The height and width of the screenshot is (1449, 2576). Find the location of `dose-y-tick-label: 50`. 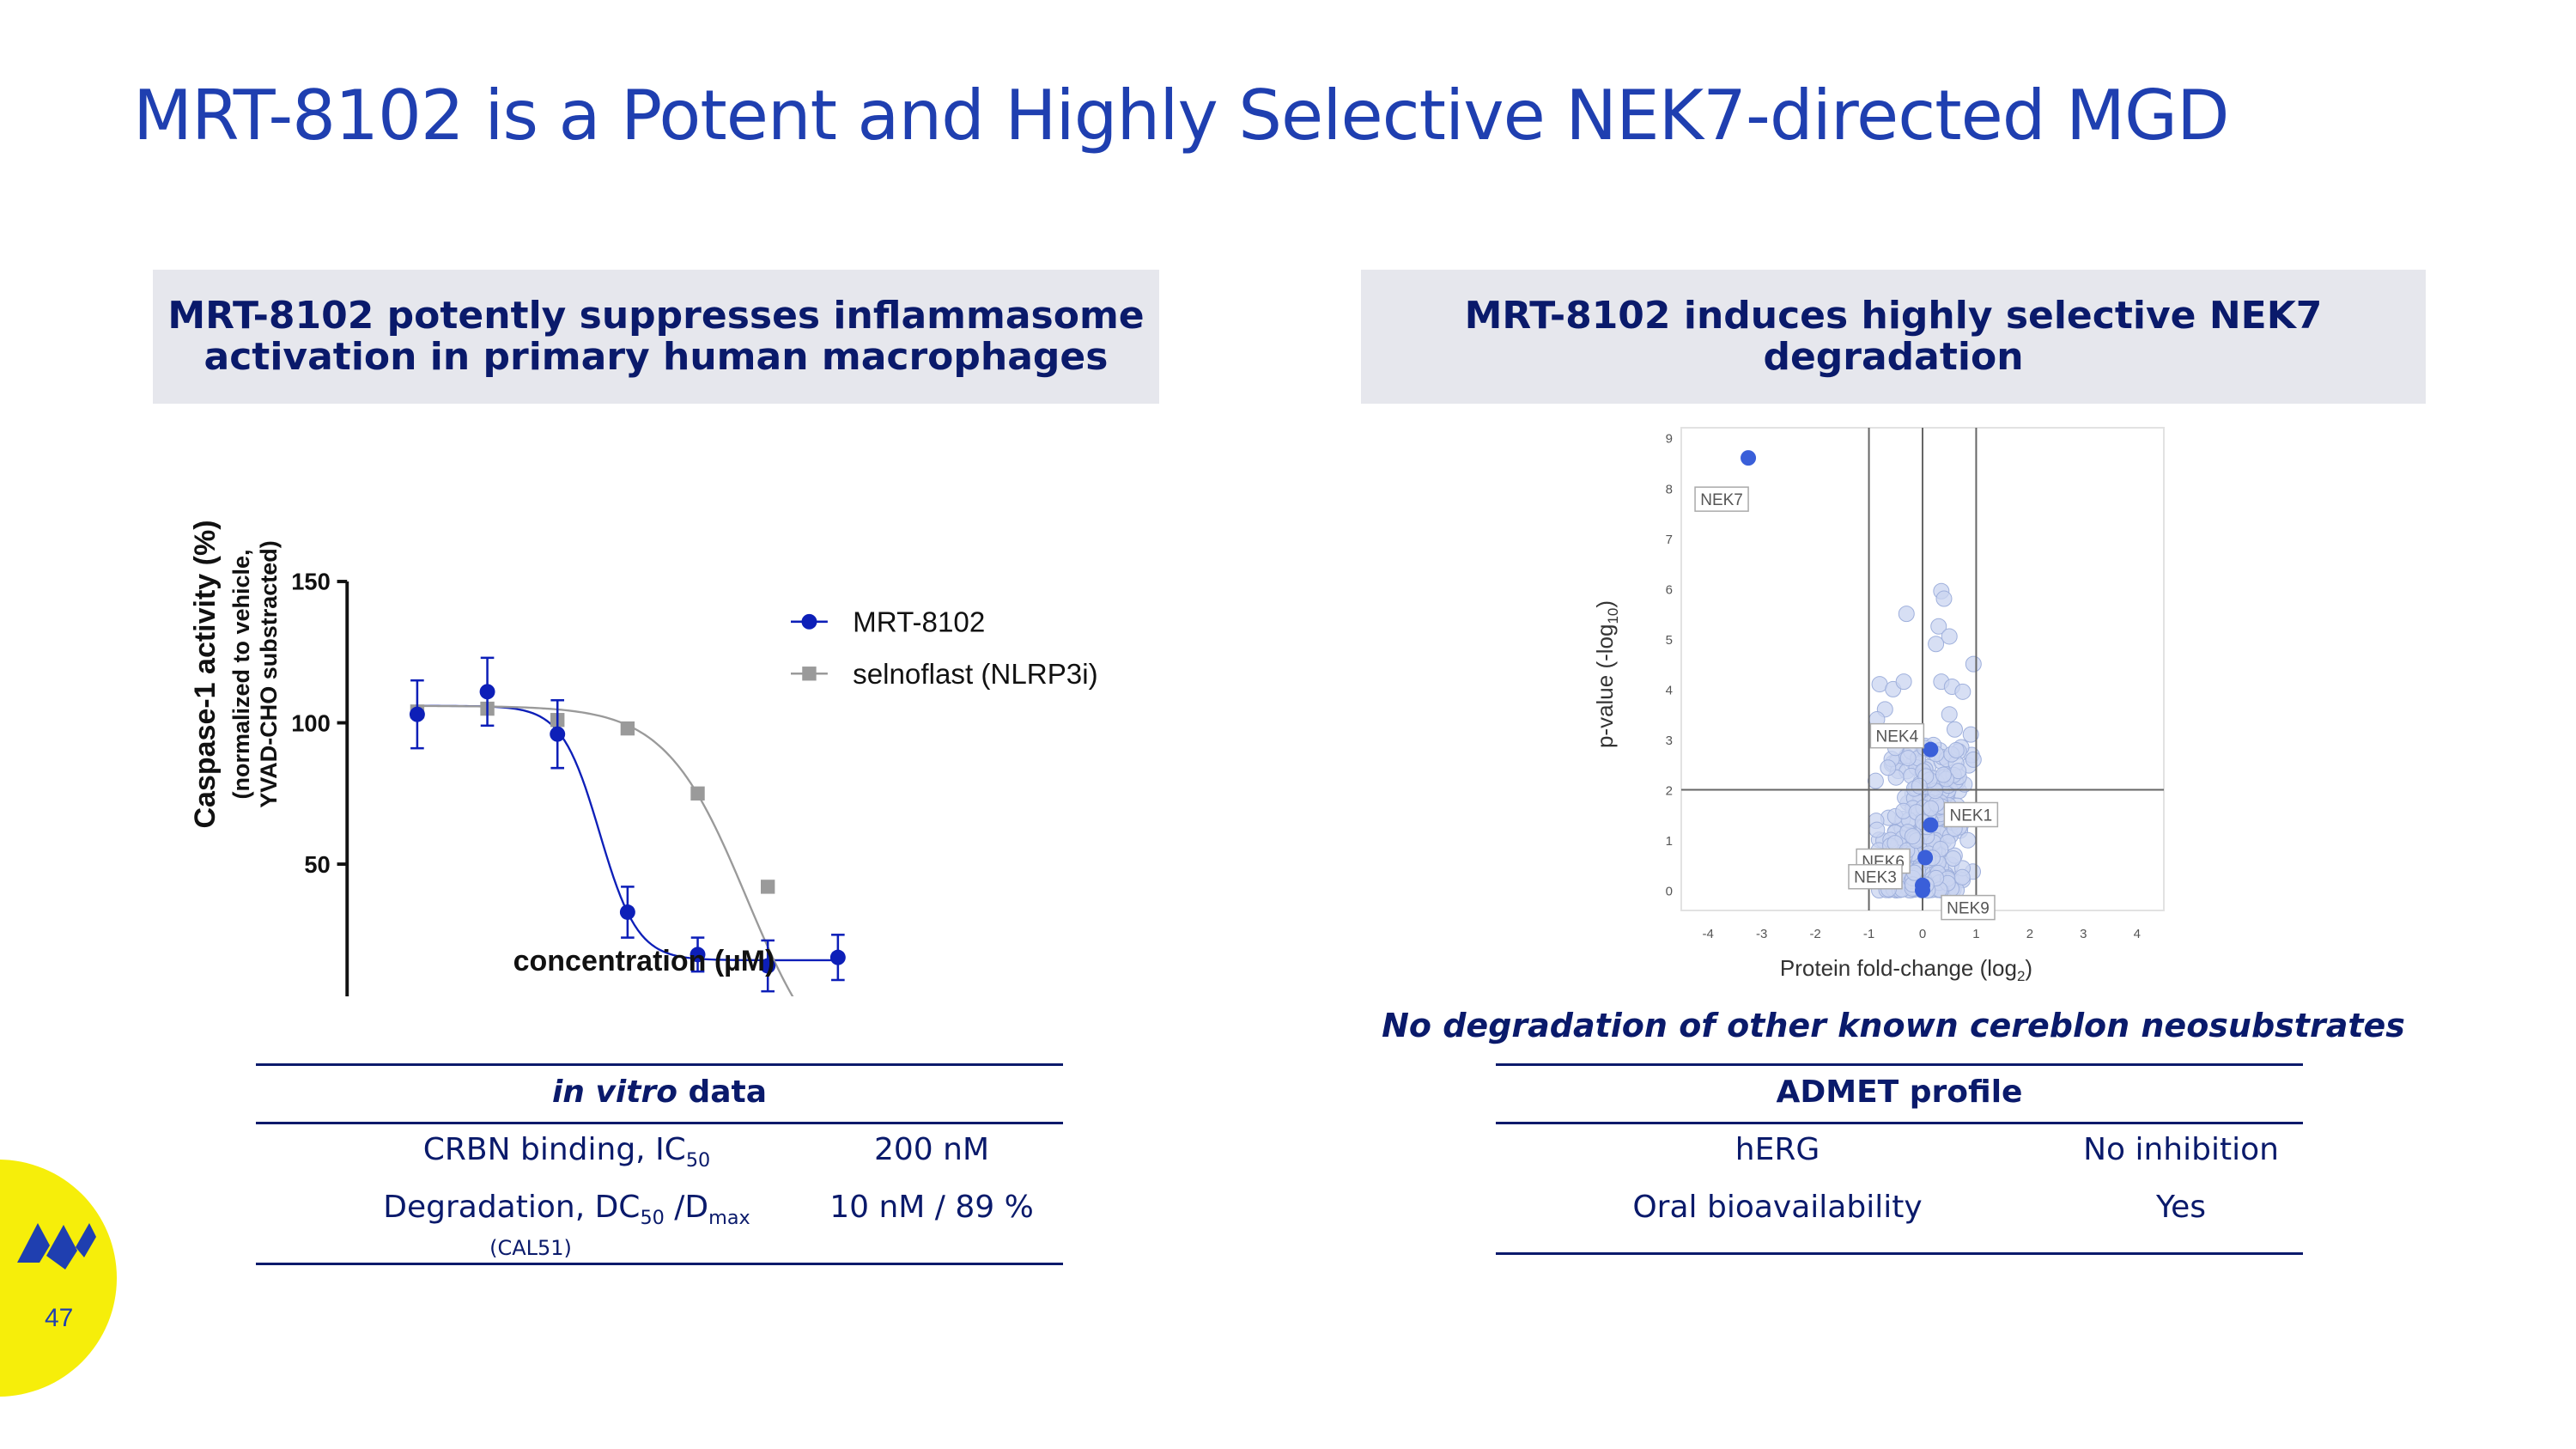

dose-y-tick-label: 50 is located at coordinates (317, 864).